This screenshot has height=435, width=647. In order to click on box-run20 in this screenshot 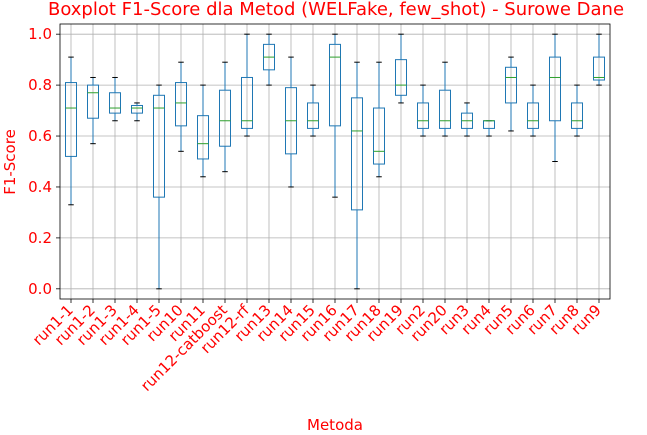, I will do `click(445, 99)`.